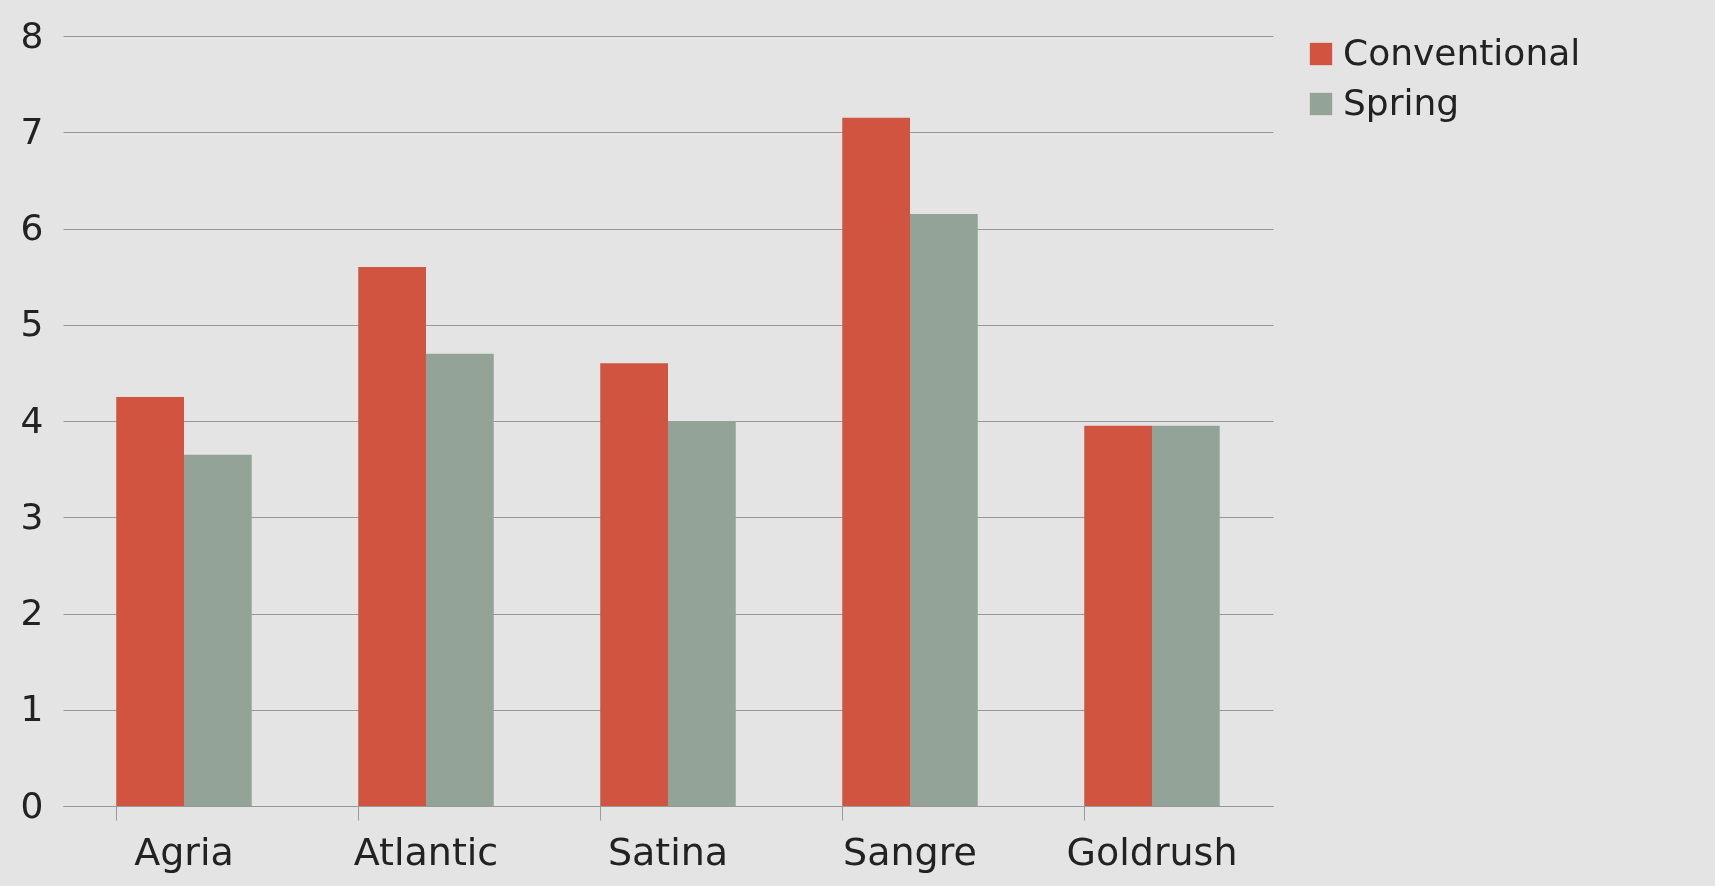 Image resolution: width=1715 pixels, height=886 pixels. Describe the element at coordinates (1401, 102) in the screenshot. I see `legend-label: Spring` at that location.